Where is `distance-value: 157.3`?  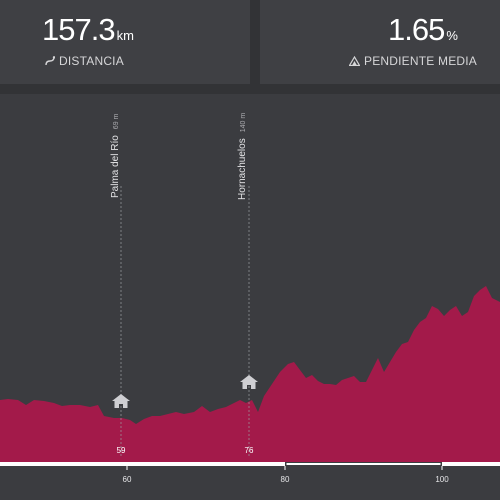
distance-value: 157.3 is located at coordinates (79, 29).